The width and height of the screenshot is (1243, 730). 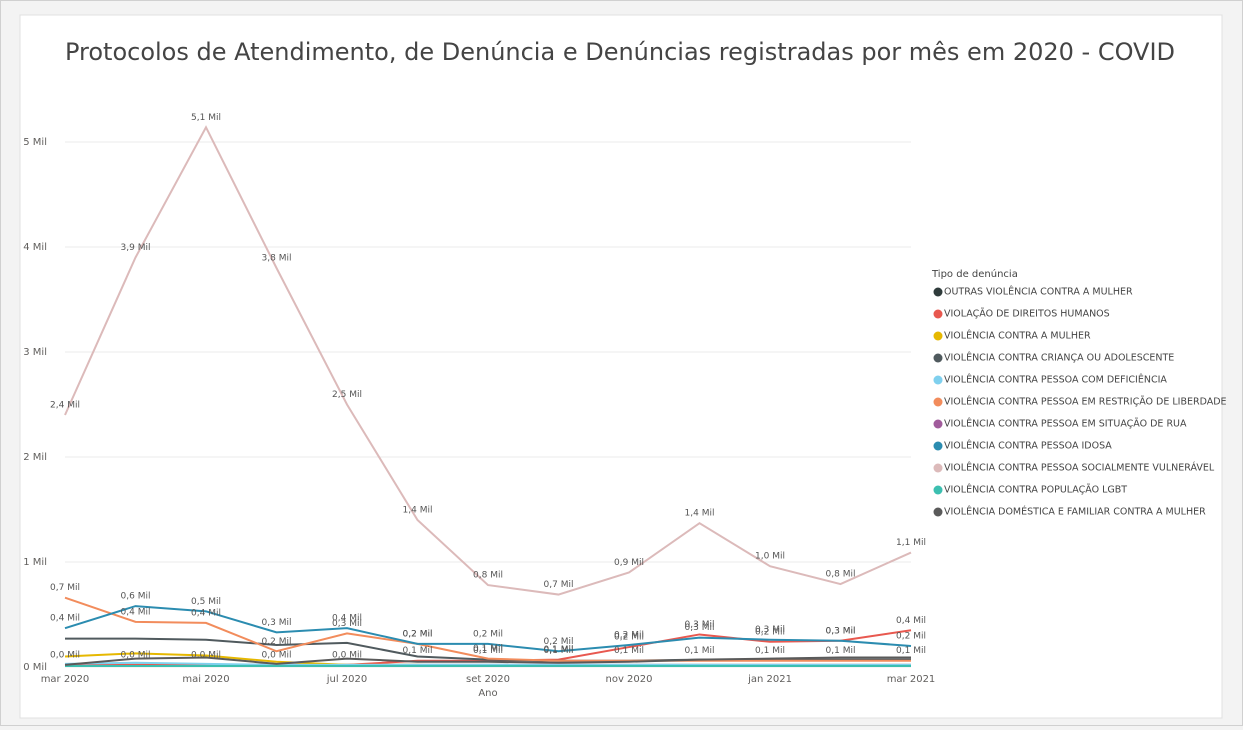 I want to click on legend-label: VIOLÊNCIA CONTRA PESSOA IDOSA, so click(x=1028, y=446).